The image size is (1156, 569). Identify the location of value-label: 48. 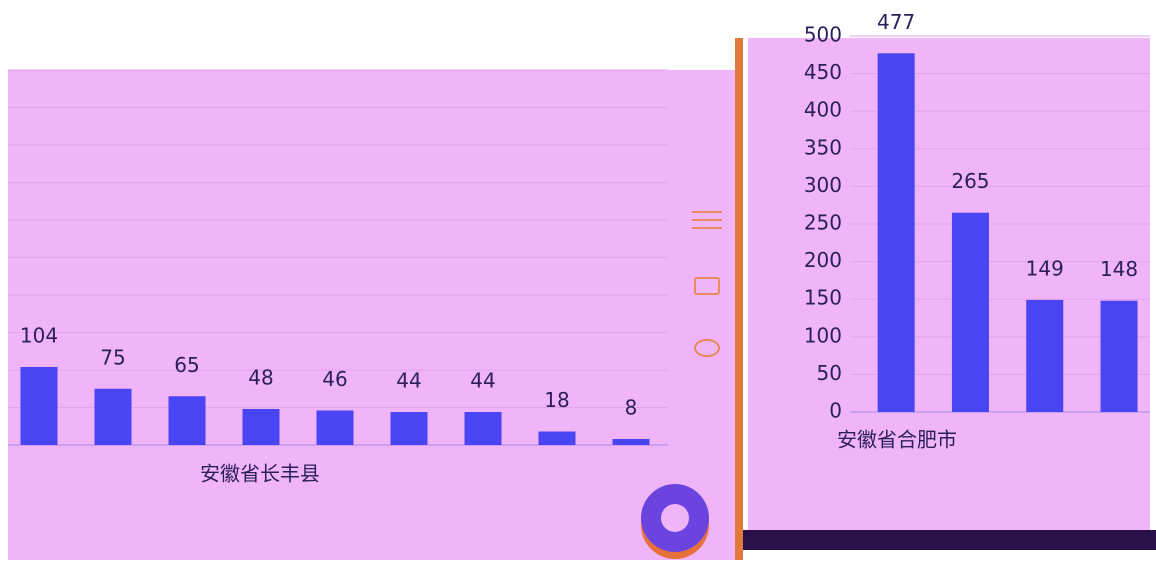
(260, 378).